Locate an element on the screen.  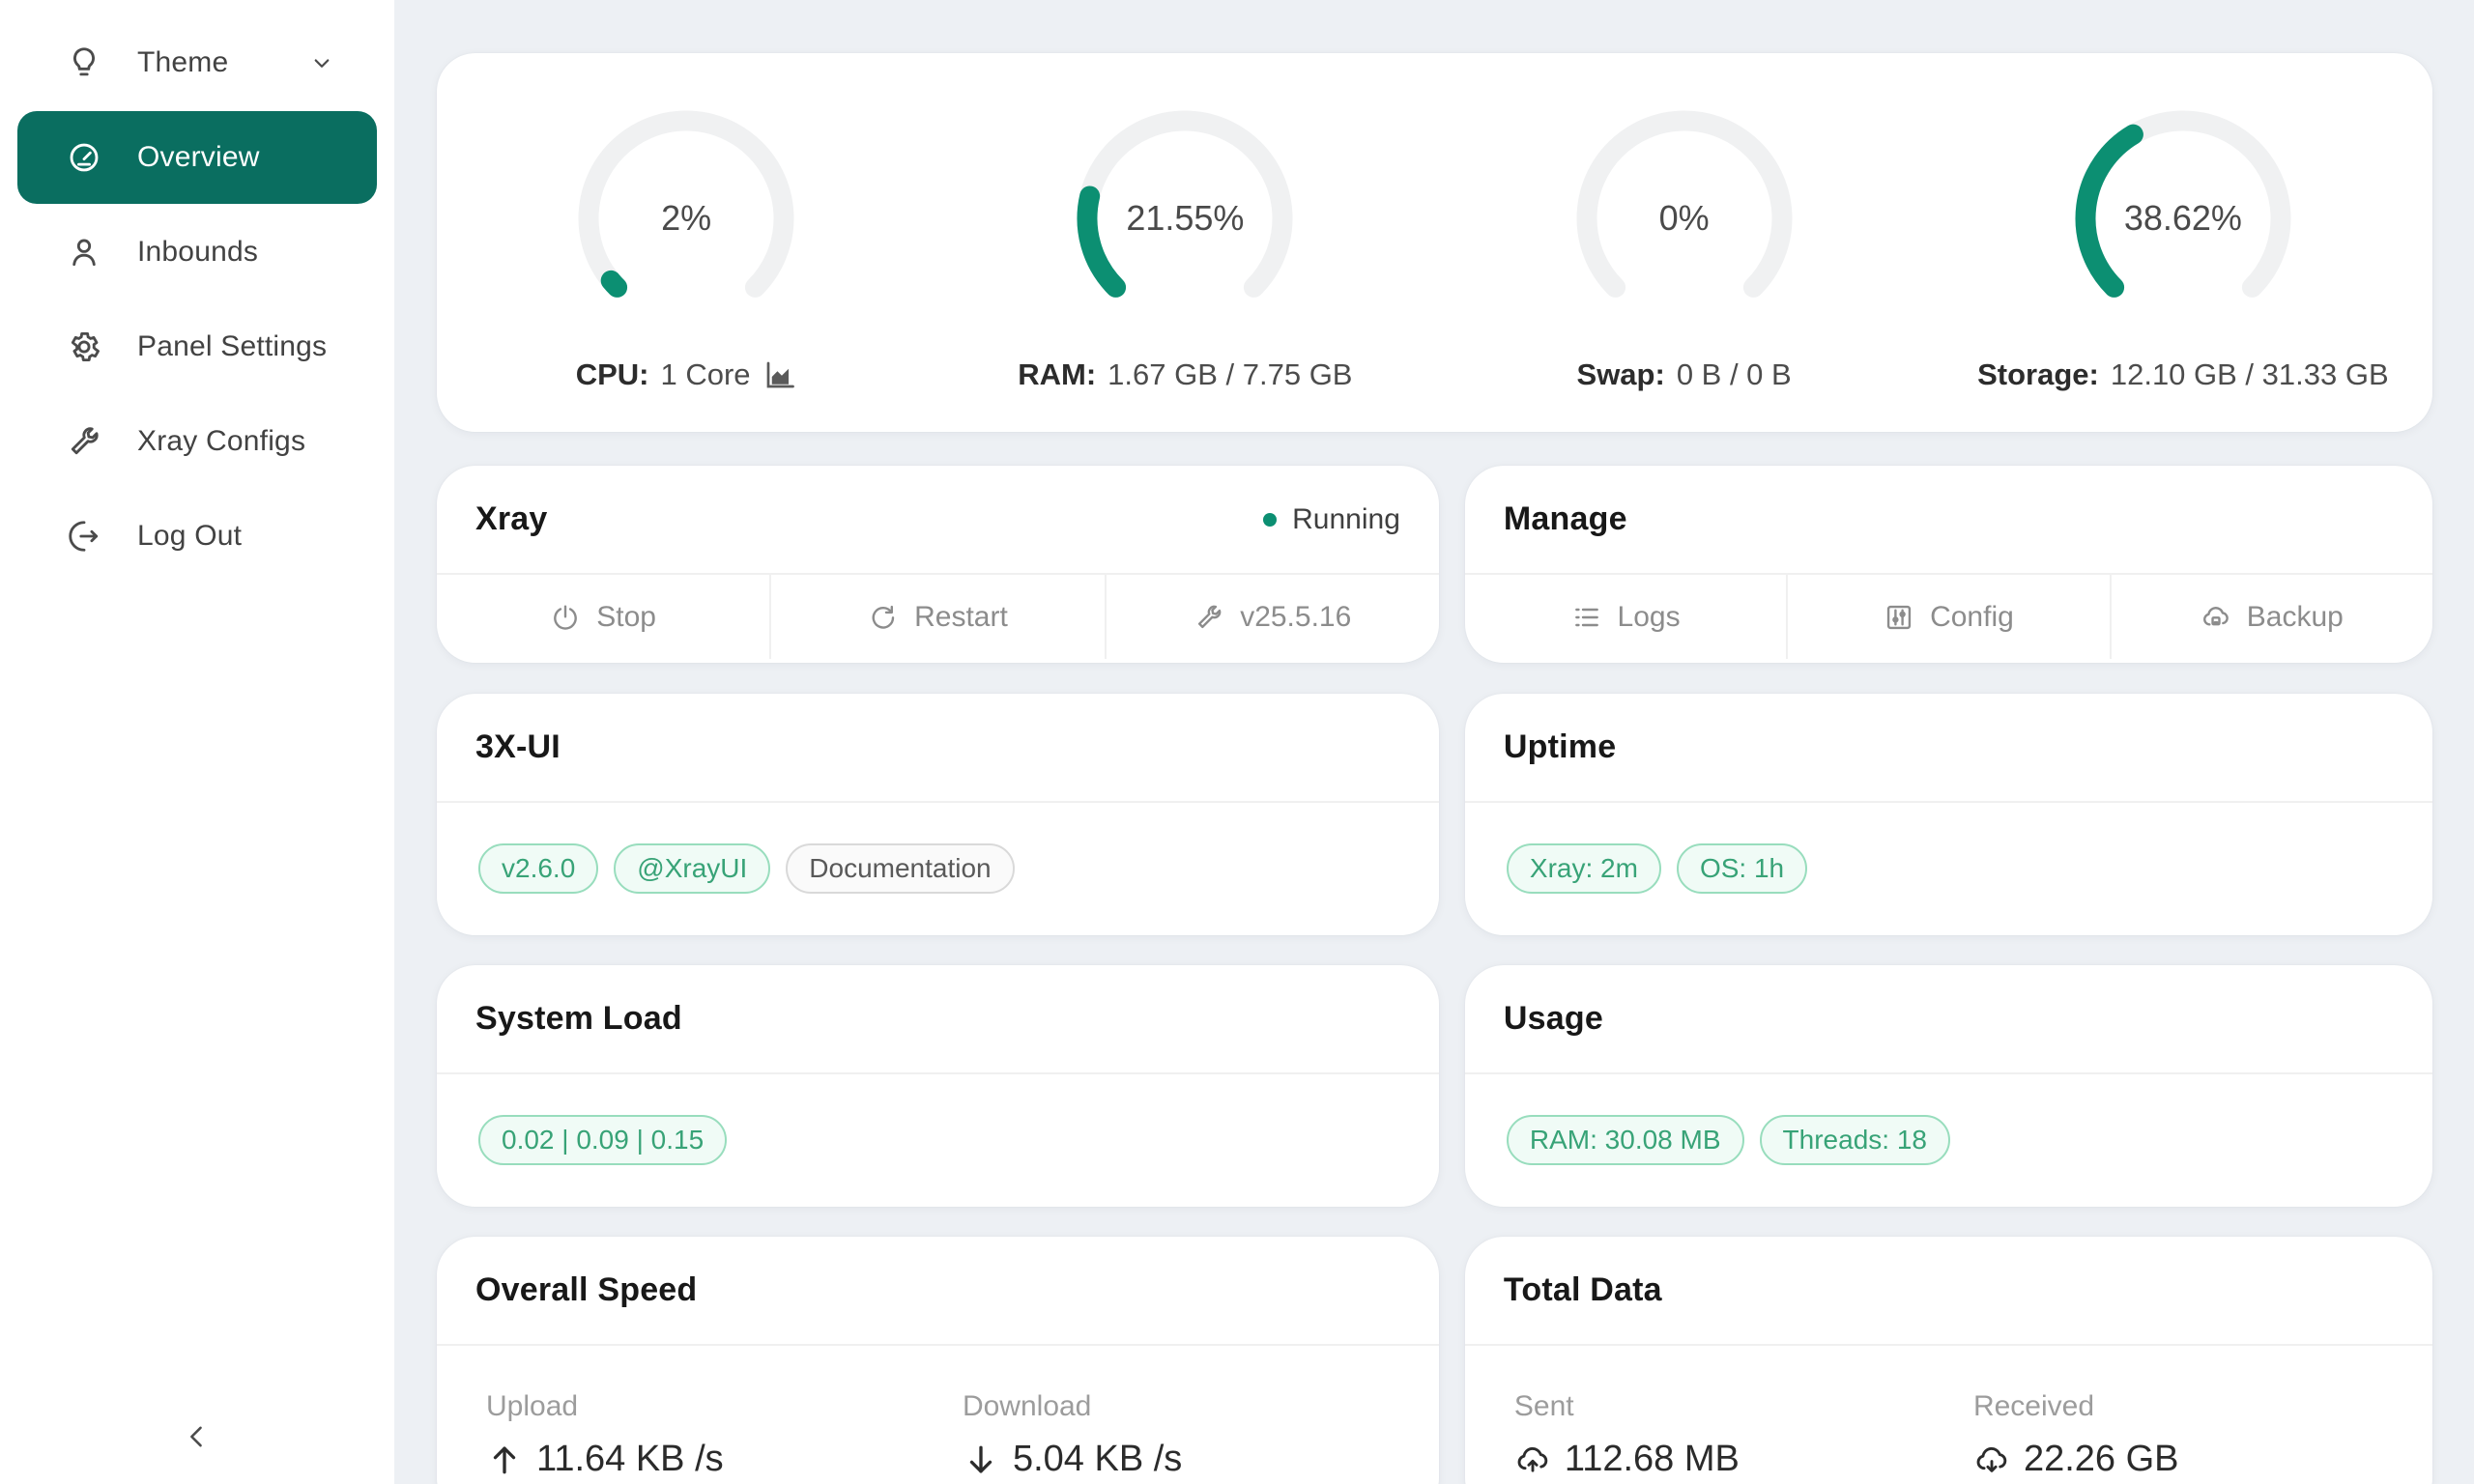
download-value: 5.04 KB /s is located at coordinates (1098, 1459).